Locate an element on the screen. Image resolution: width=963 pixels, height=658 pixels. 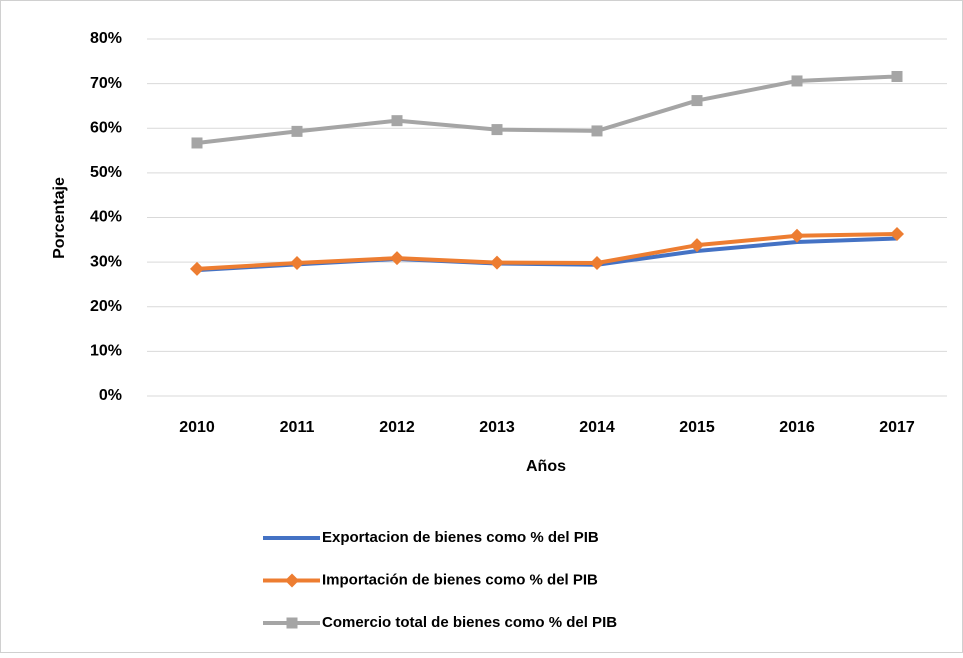
x-axis-title: Años is located at coordinates (546, 466).